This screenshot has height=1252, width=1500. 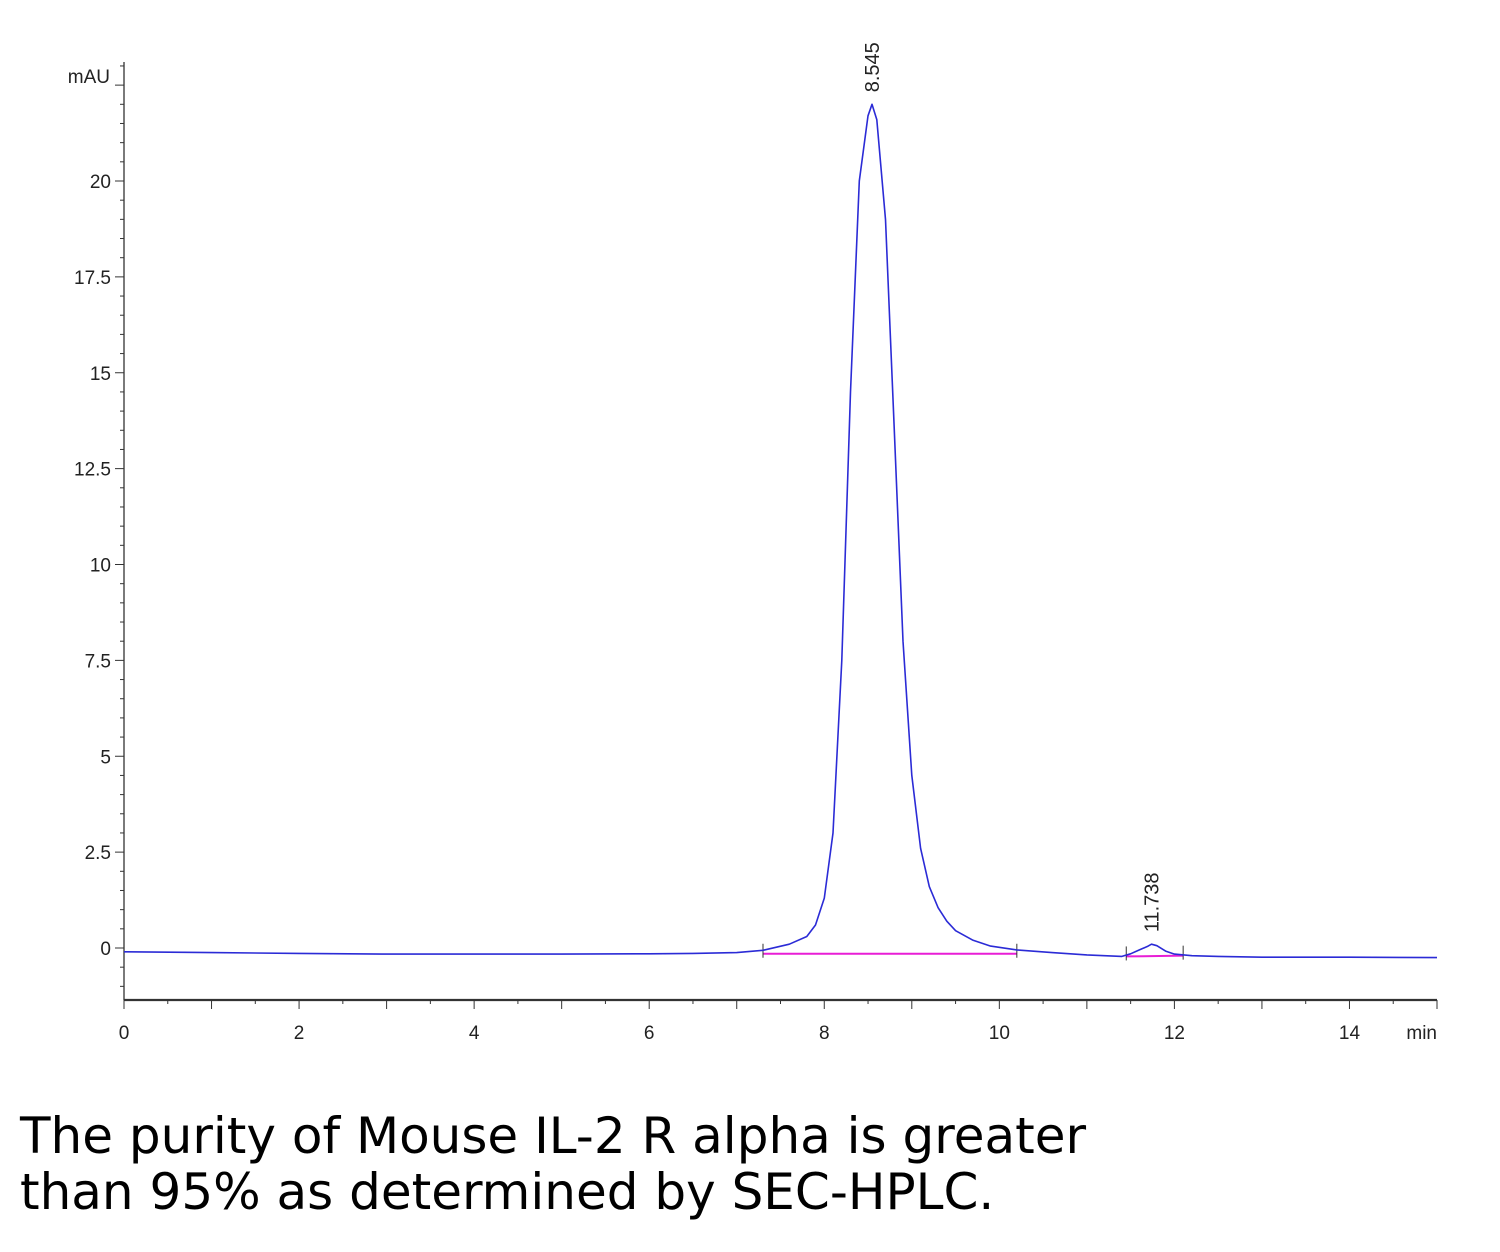 I want to click on y-axis-unit-label: mAU, so click(x=89, y=77).